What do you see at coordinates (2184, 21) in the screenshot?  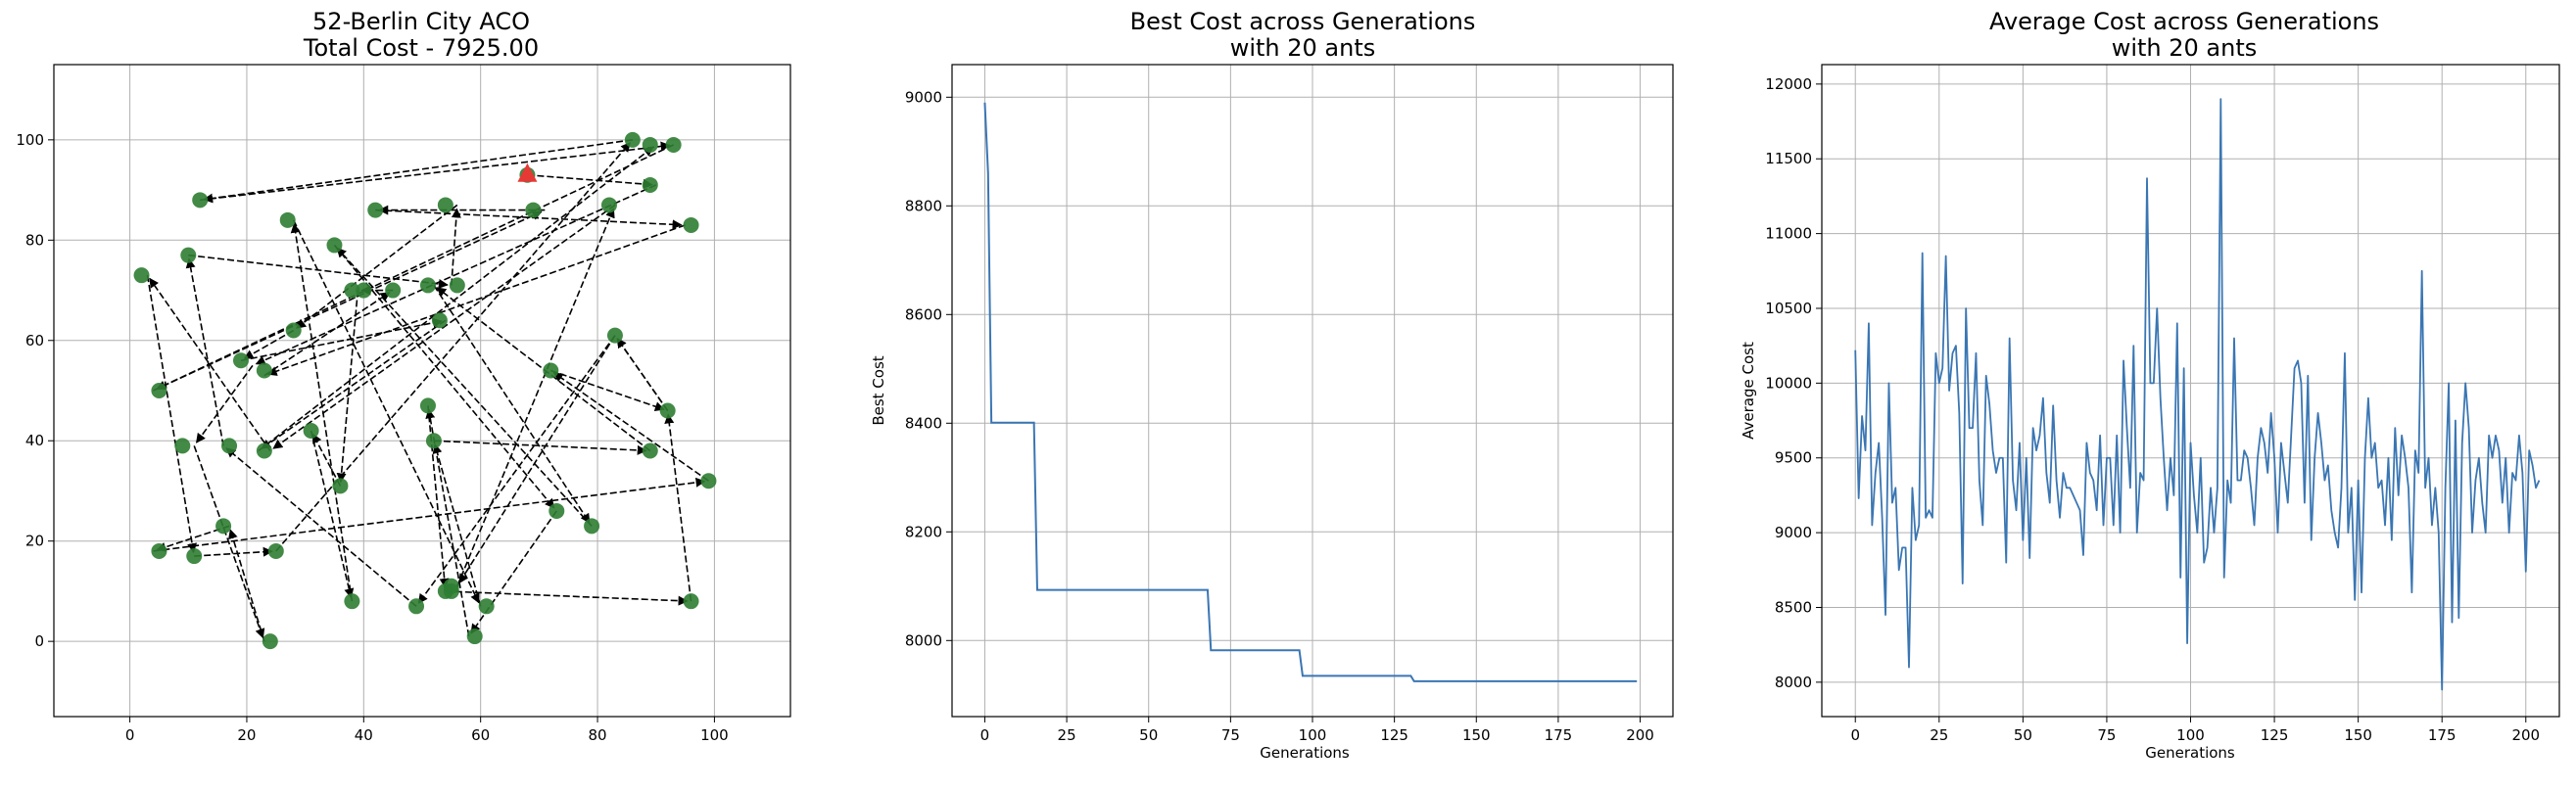 I see `average-cost-title: Average Cost across Generations` at bounding box center [2184, 21].